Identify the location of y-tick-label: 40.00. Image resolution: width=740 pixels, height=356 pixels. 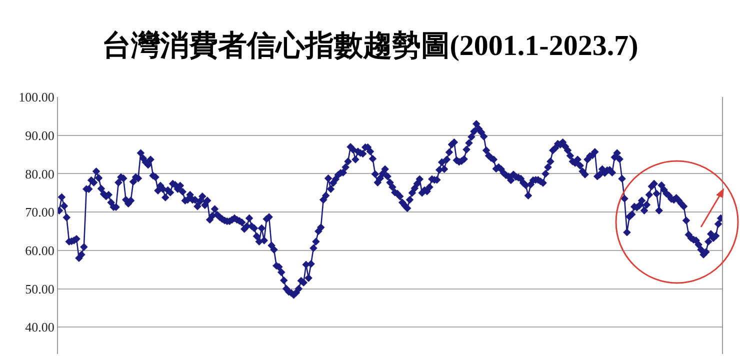
(39, 327).